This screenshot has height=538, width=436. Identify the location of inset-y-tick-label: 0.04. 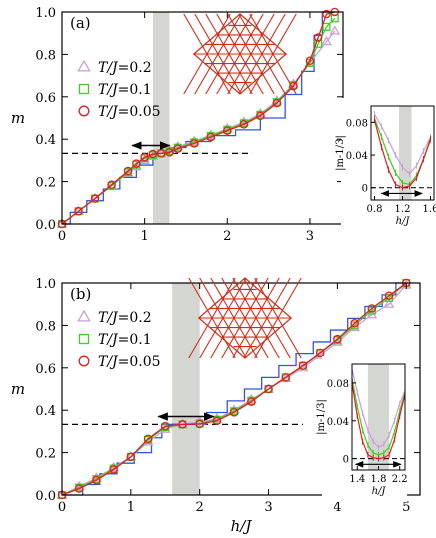
(357, 156).